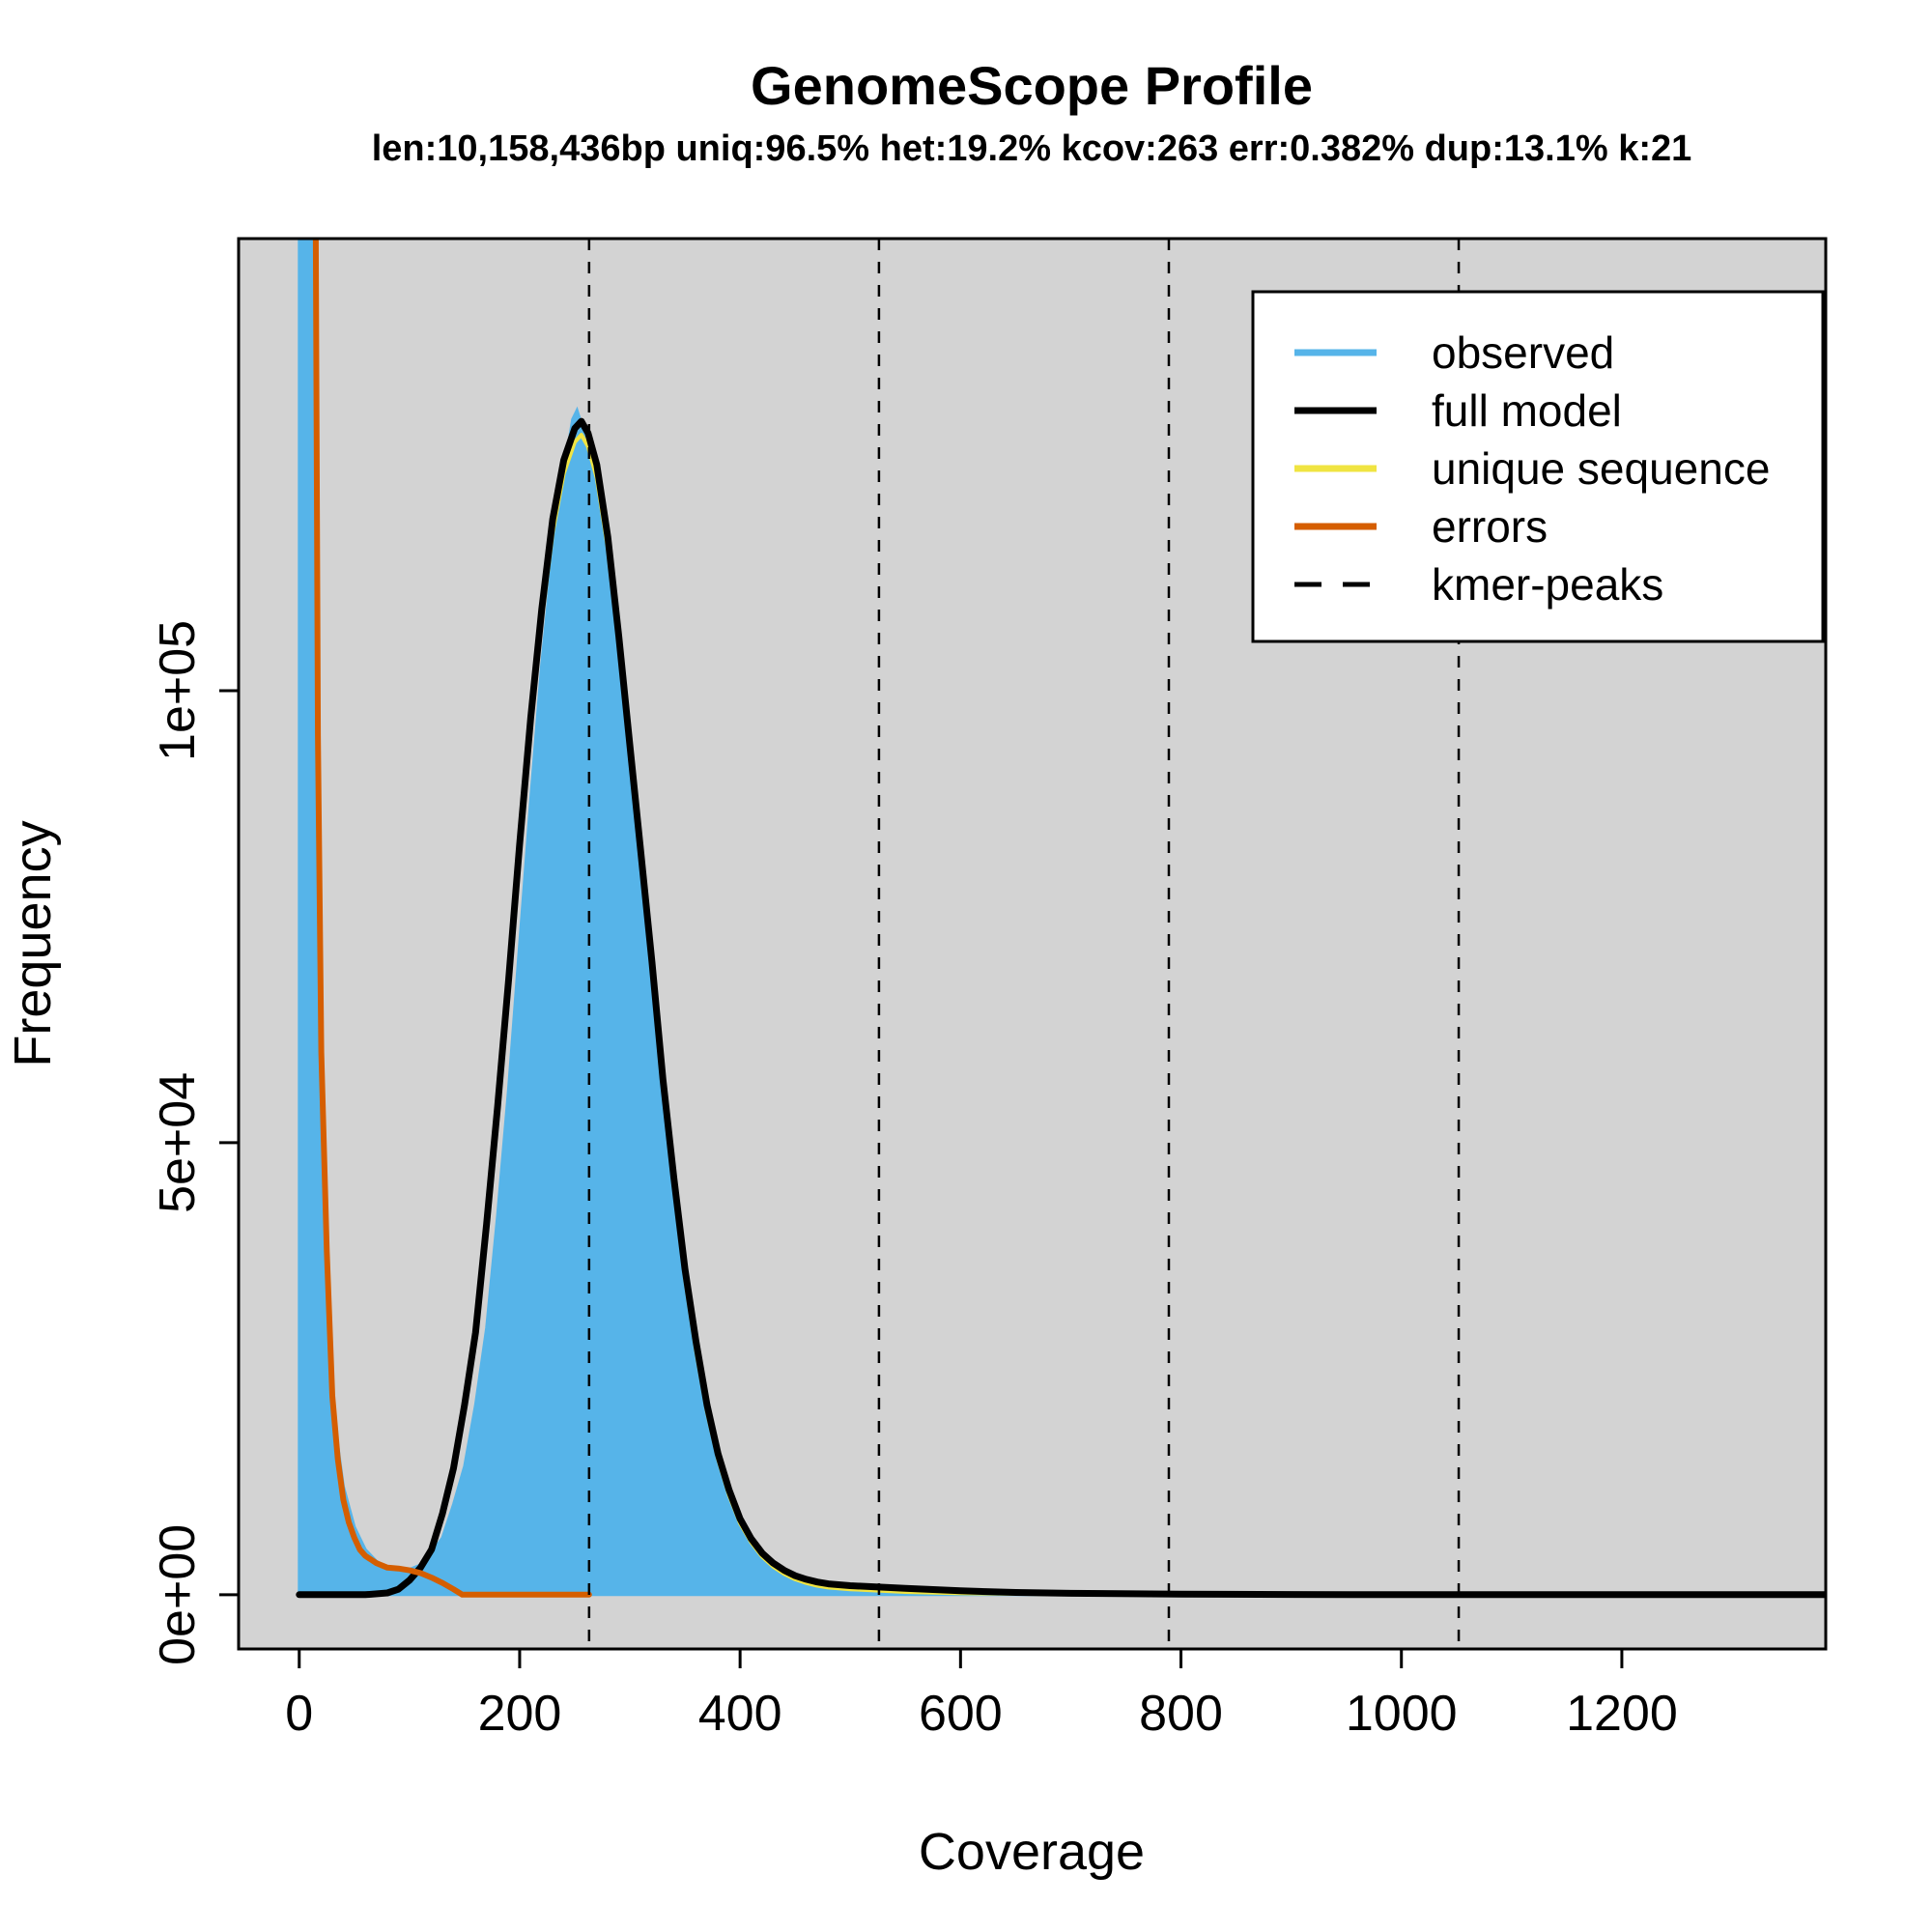 The height and width of the screenshot is (1932, 1932). What do you see at coordinates (1622, 1714) in the screenshot?
I see `x-tick-label: 1200` at bounding box center [1622, 1714].